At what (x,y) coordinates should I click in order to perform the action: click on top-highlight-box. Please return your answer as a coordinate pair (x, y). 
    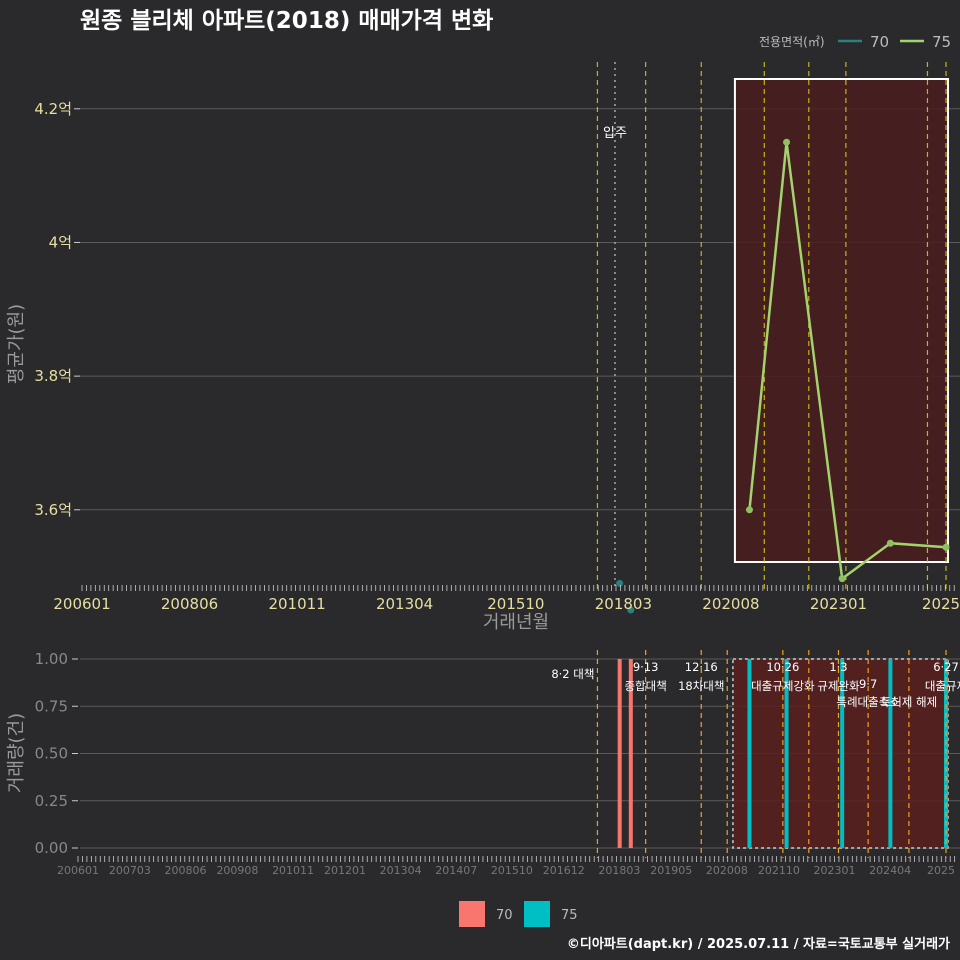
    Looking at the image, I should click on (841, 320).